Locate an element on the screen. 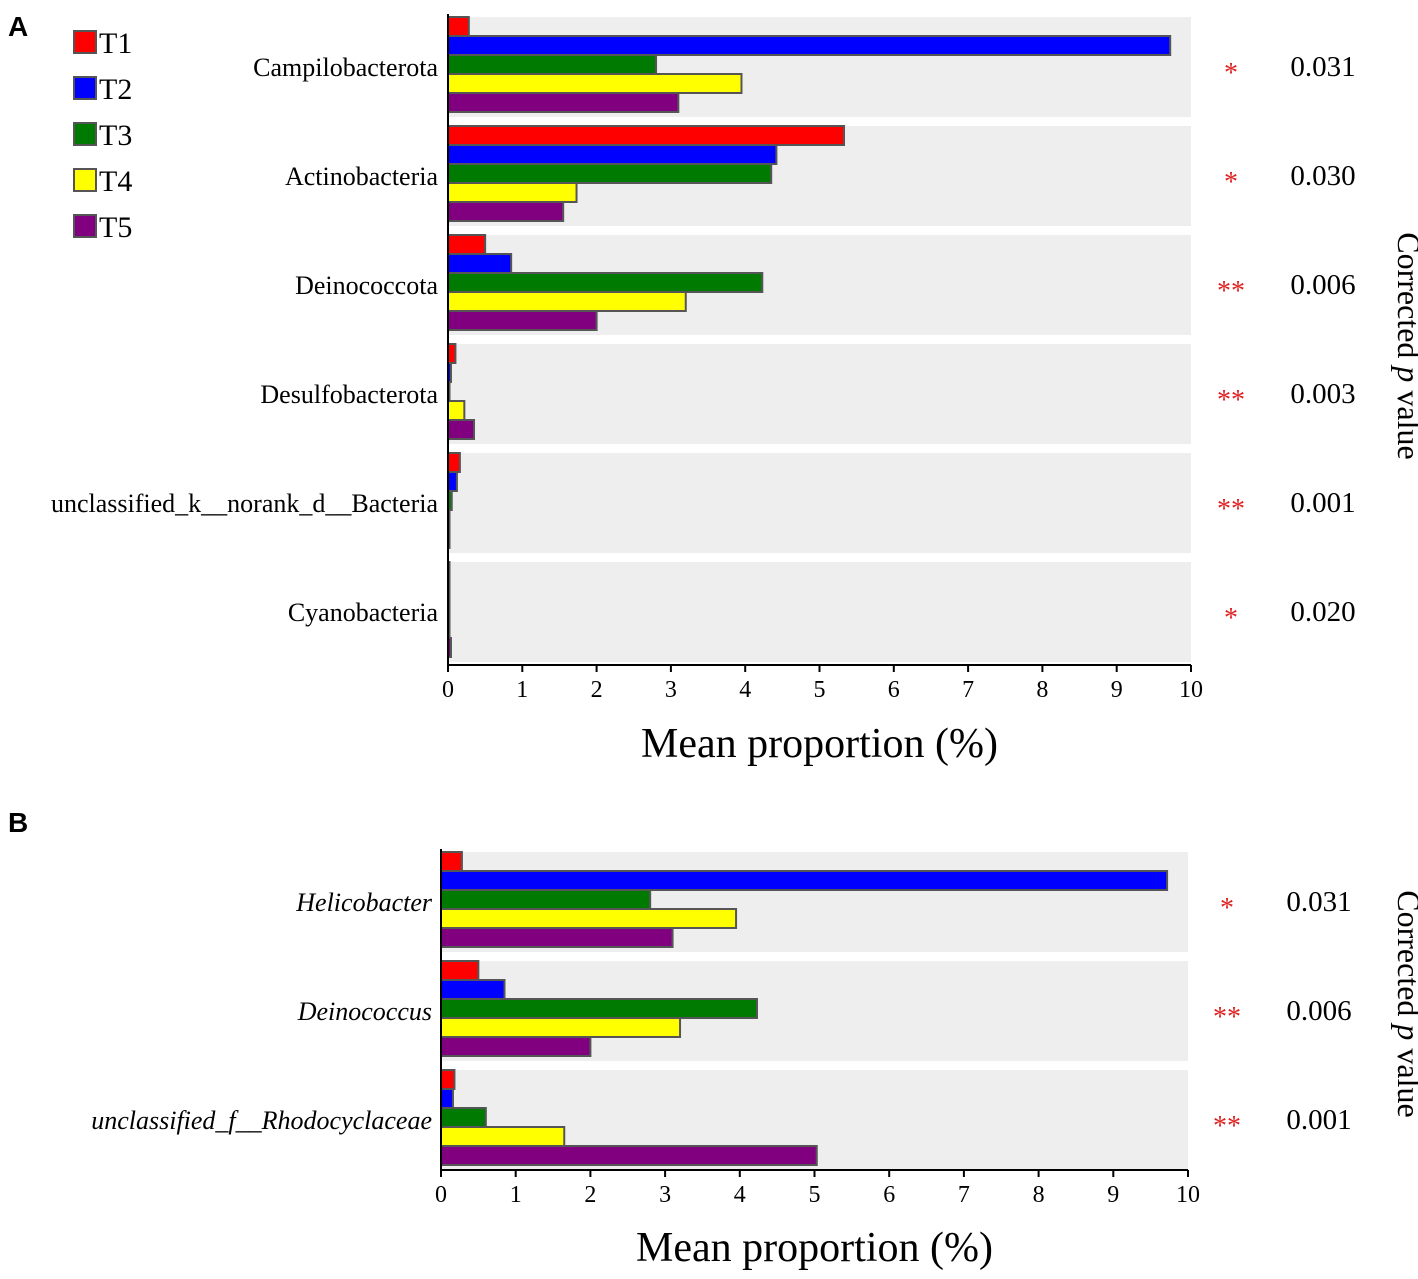 This screenshot has width=1418, height=1279. panel-a-x-tick-label: 9 is located at coordinates (1117, 690).